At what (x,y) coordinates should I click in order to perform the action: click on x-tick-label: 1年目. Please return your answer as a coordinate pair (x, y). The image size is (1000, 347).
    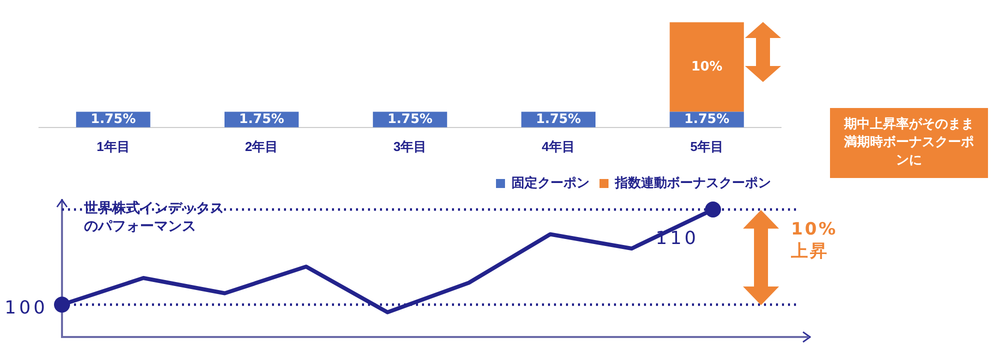
    Looking at the image, I should click on (113, 146).